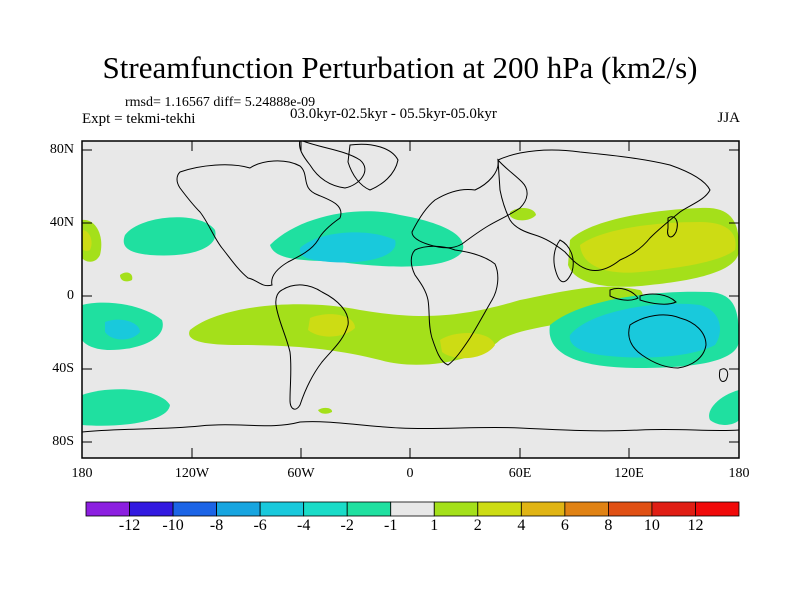 The width and height of the screenshot is (800, 600). Describe the element at coordinates (410, 473) in the screenshot. I see `lon-label-0: 0` at that location.